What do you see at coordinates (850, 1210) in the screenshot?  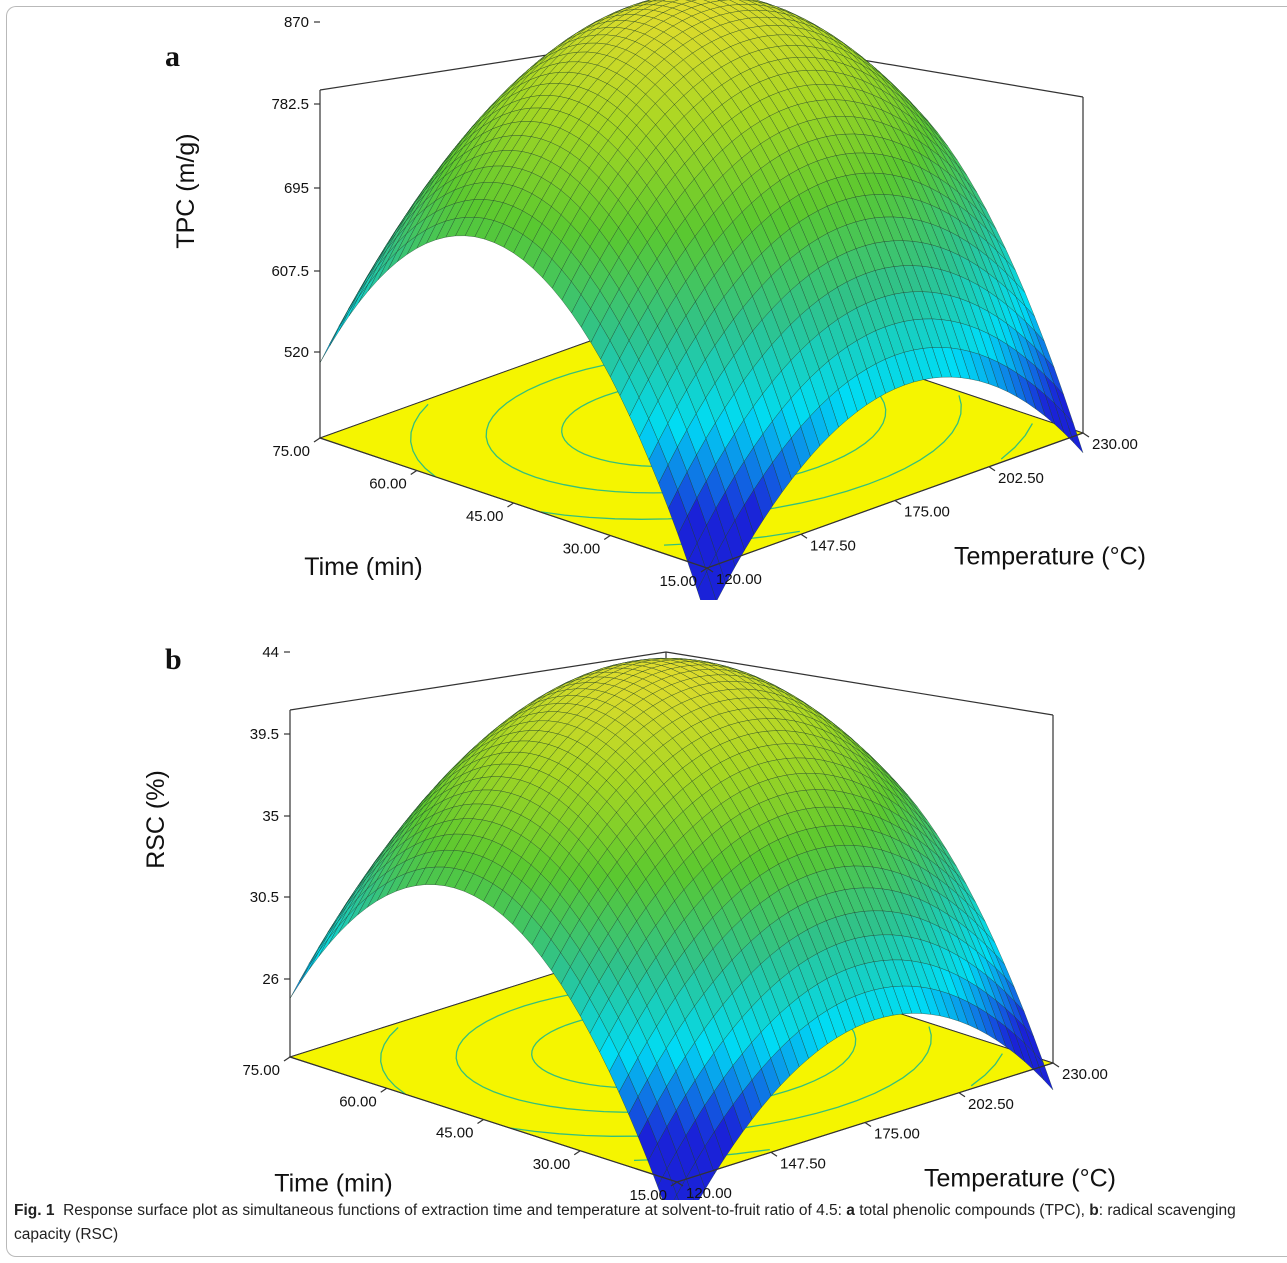 I see `caption-letter-a: a` at bounding box center [850, 1210].